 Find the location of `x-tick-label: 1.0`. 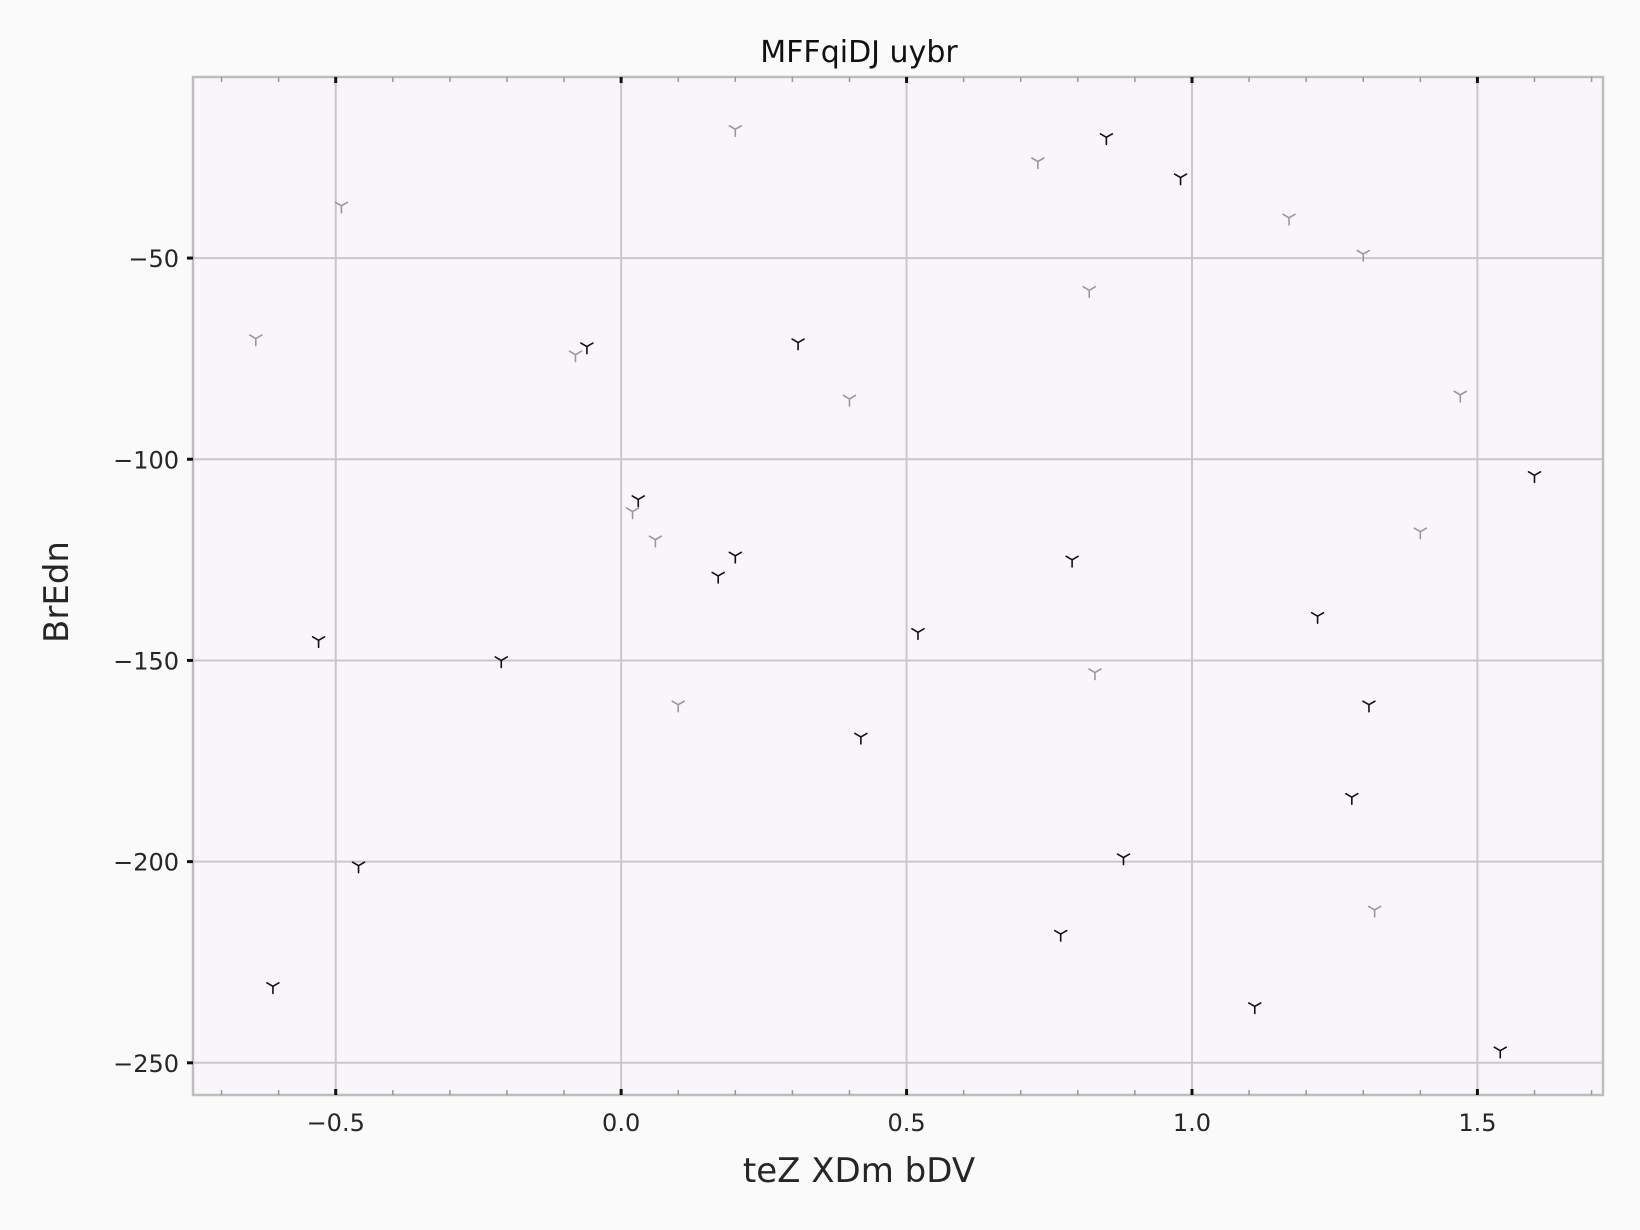

x-tick-label: 1.0 is located at coordinates (1192, 1123).